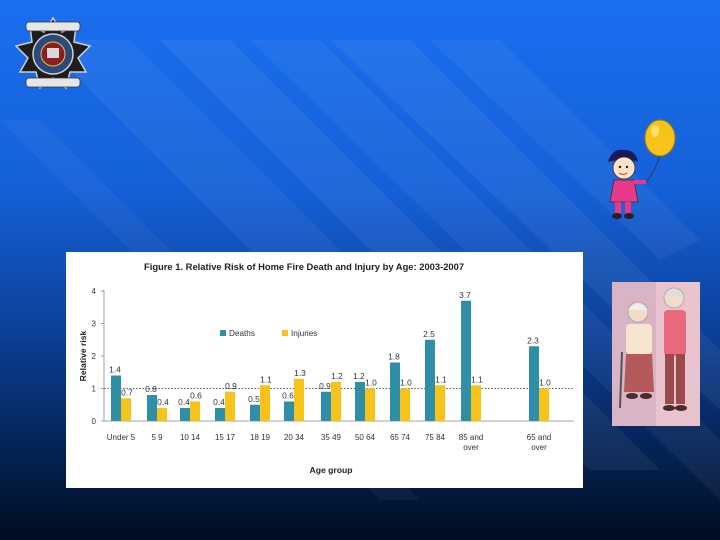  I want to click on x-tick-label: 50 64, so click(365, 437).